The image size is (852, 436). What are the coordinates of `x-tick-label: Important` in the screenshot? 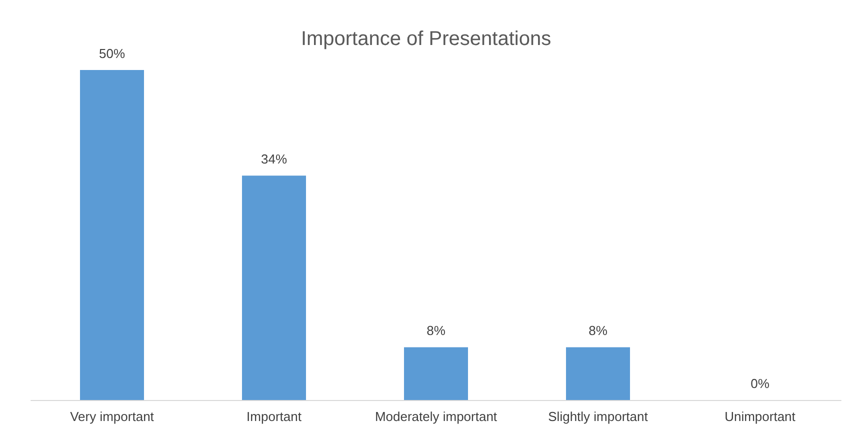 It's located at (274, 416).